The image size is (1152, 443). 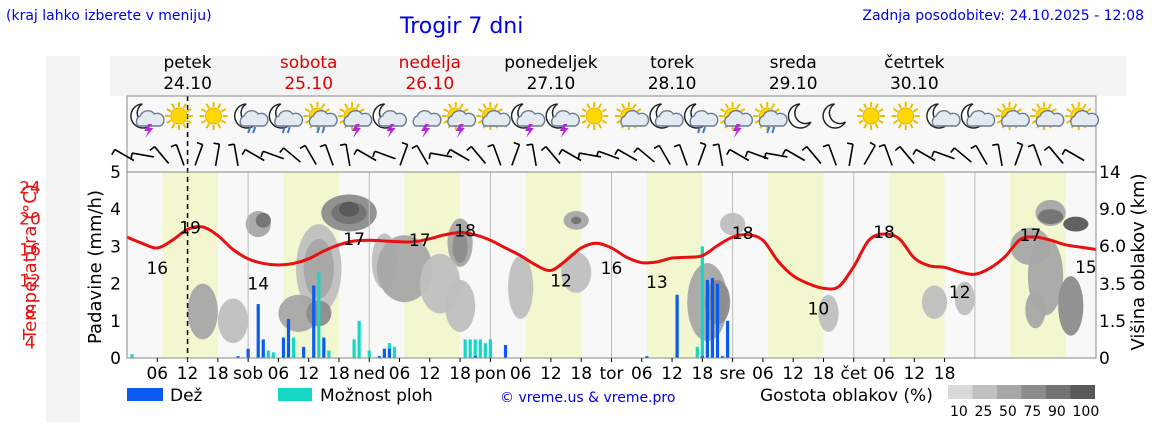 I want to click on legend-rain-swatch, so click(x=145, y=394).